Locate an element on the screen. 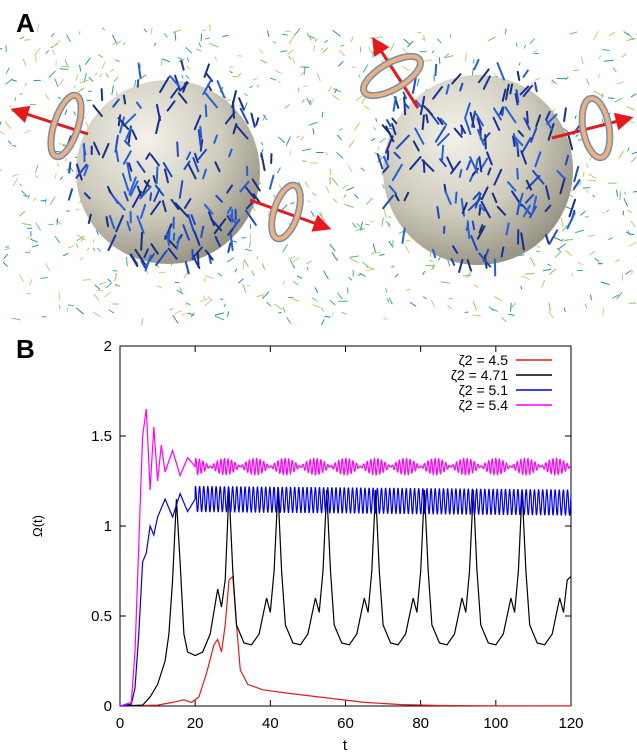  panel-b-label: B is located at coordinates (25, 349).